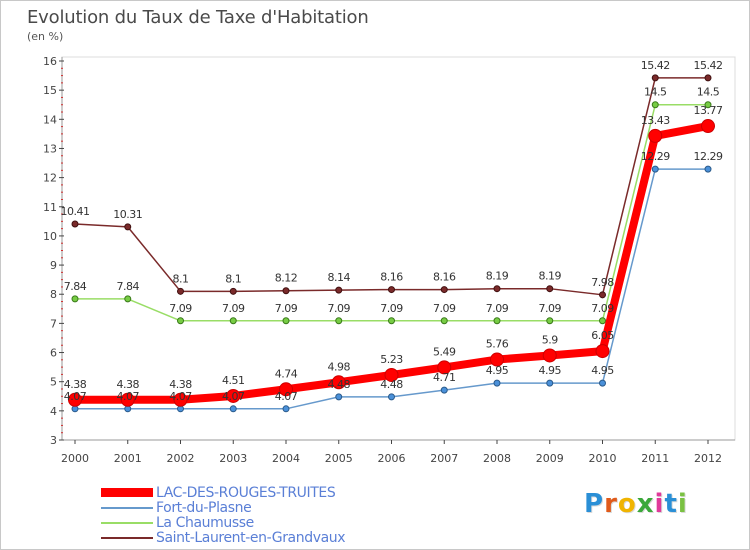  Describe the element at coordinates (251, 537) in the screenshot. I see `legend-label: Saint-Laurent-en-Grandvaux` at that location.